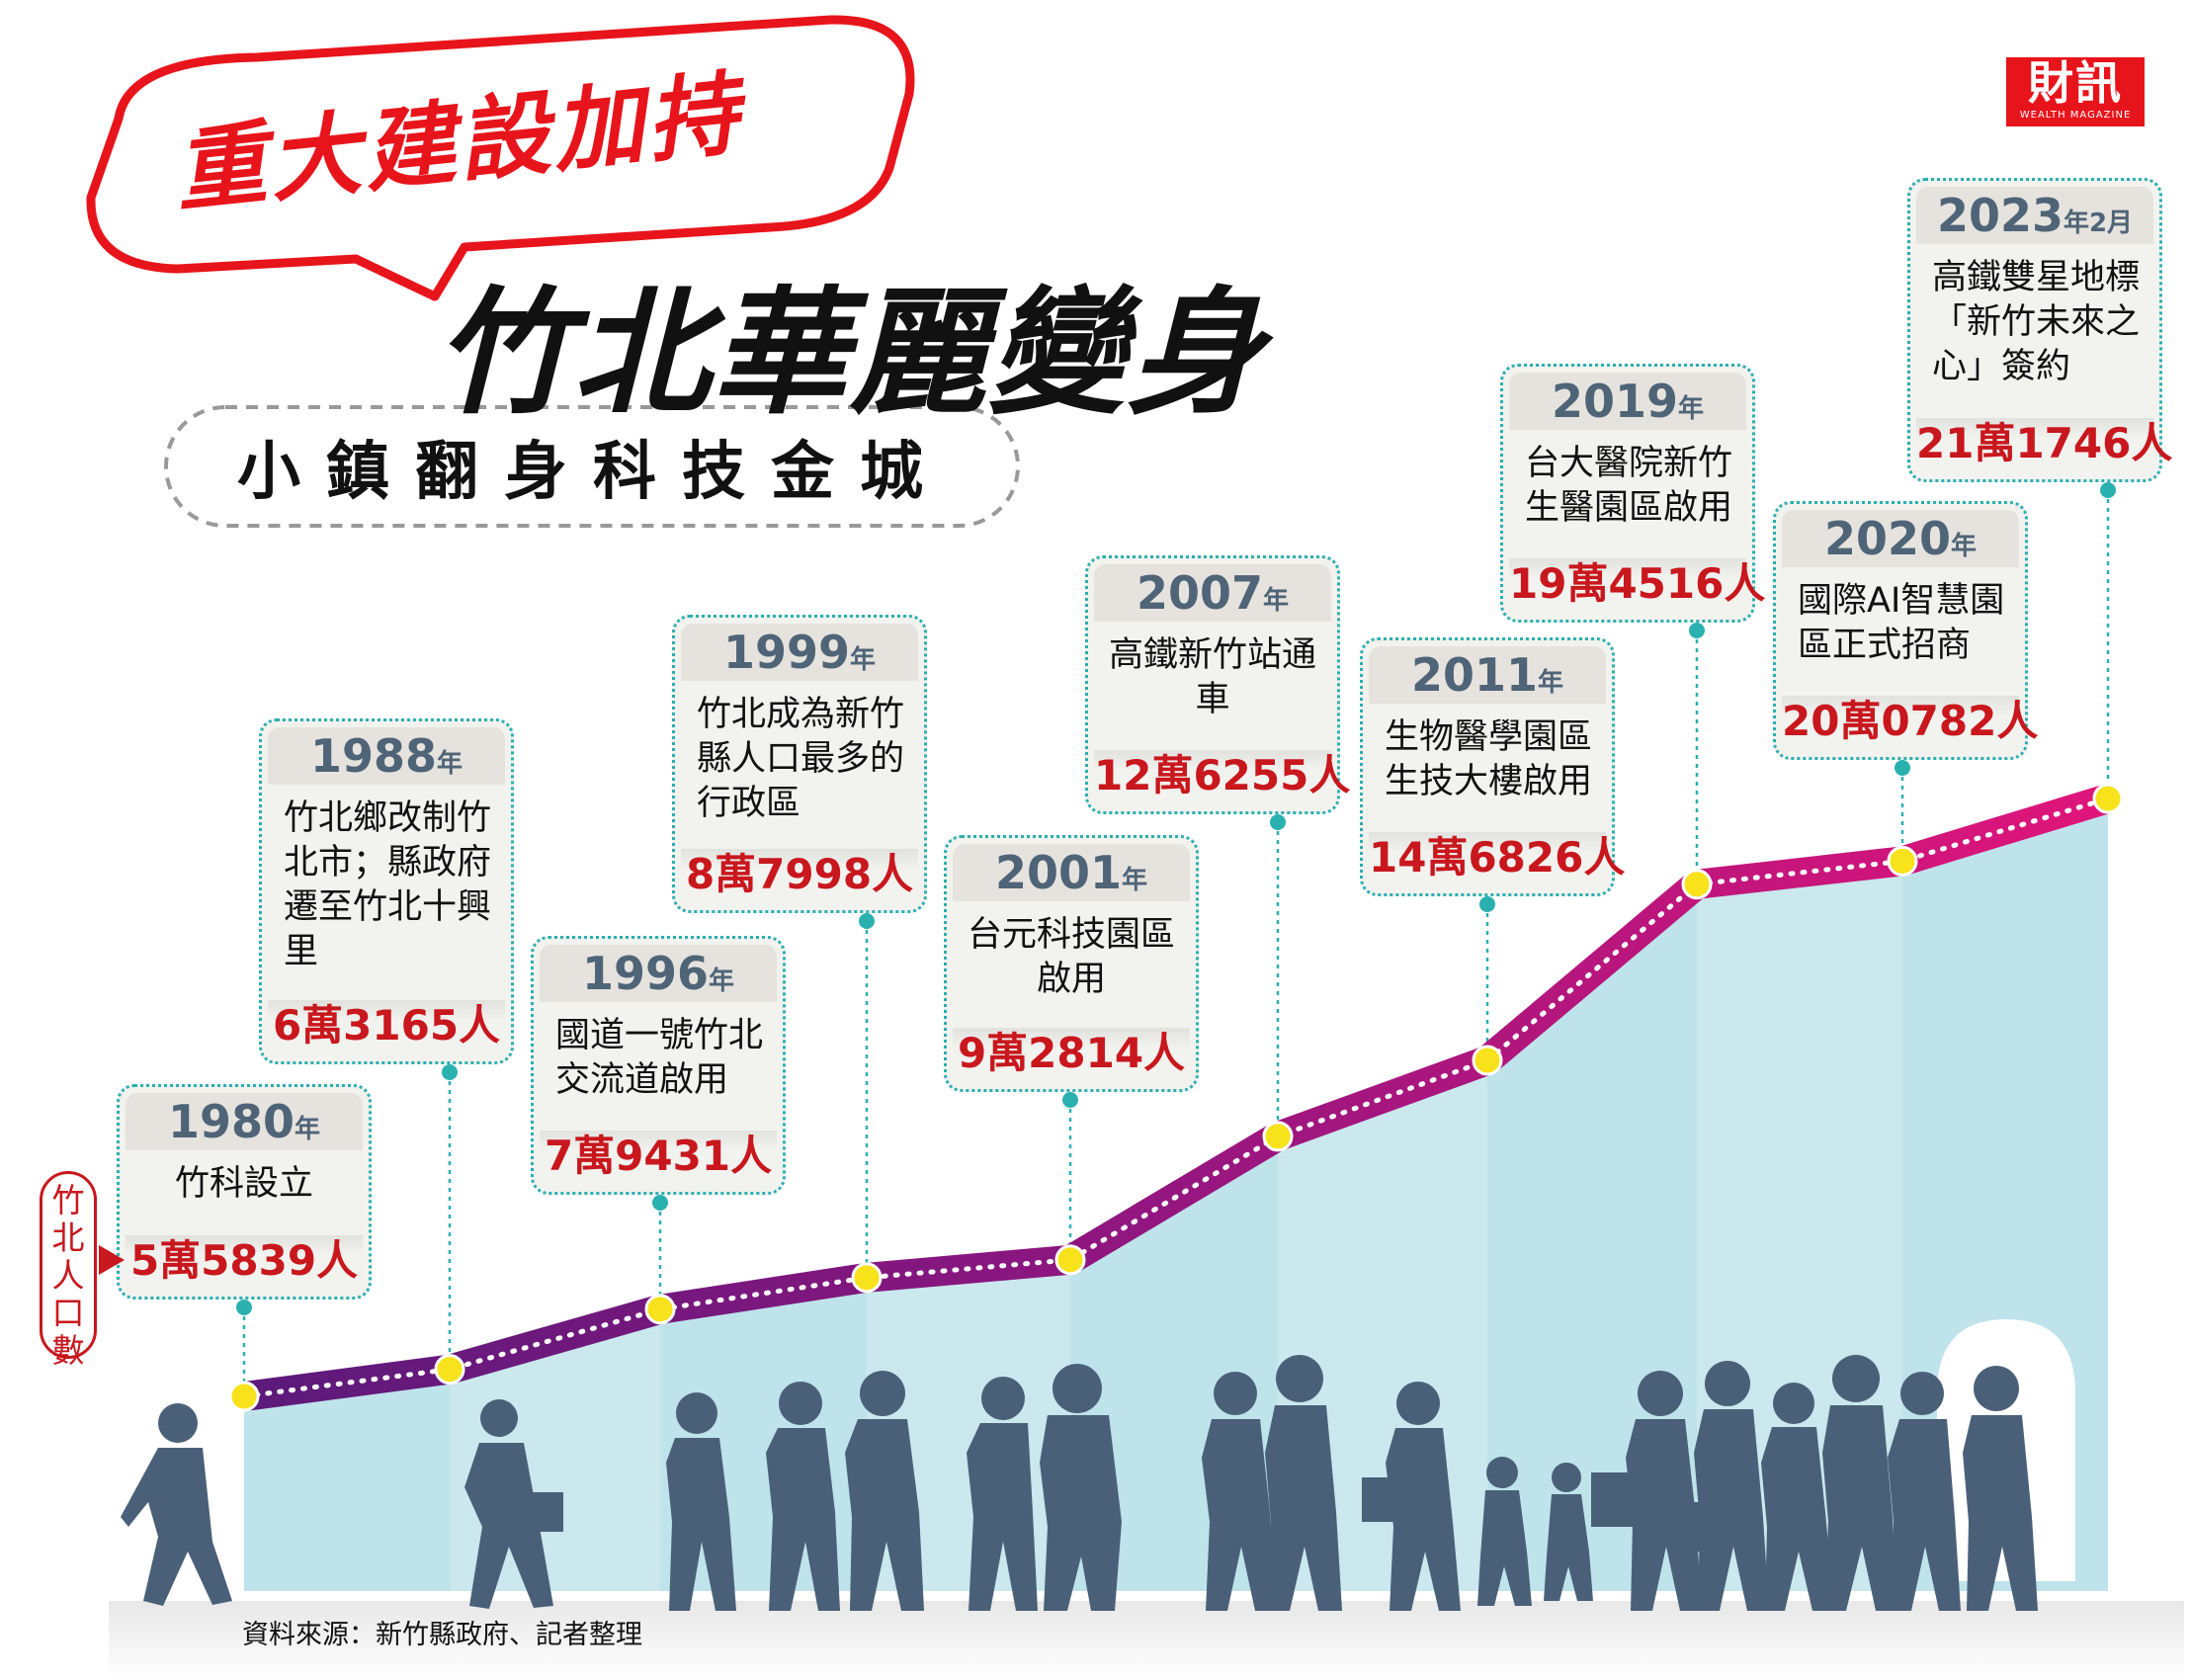 The width and height of the screenshot is (2190, 1680). I want to click on event-description: 竹北鄉改制竹北市；縣政府遷至竹北十興里, so click(388, 884).